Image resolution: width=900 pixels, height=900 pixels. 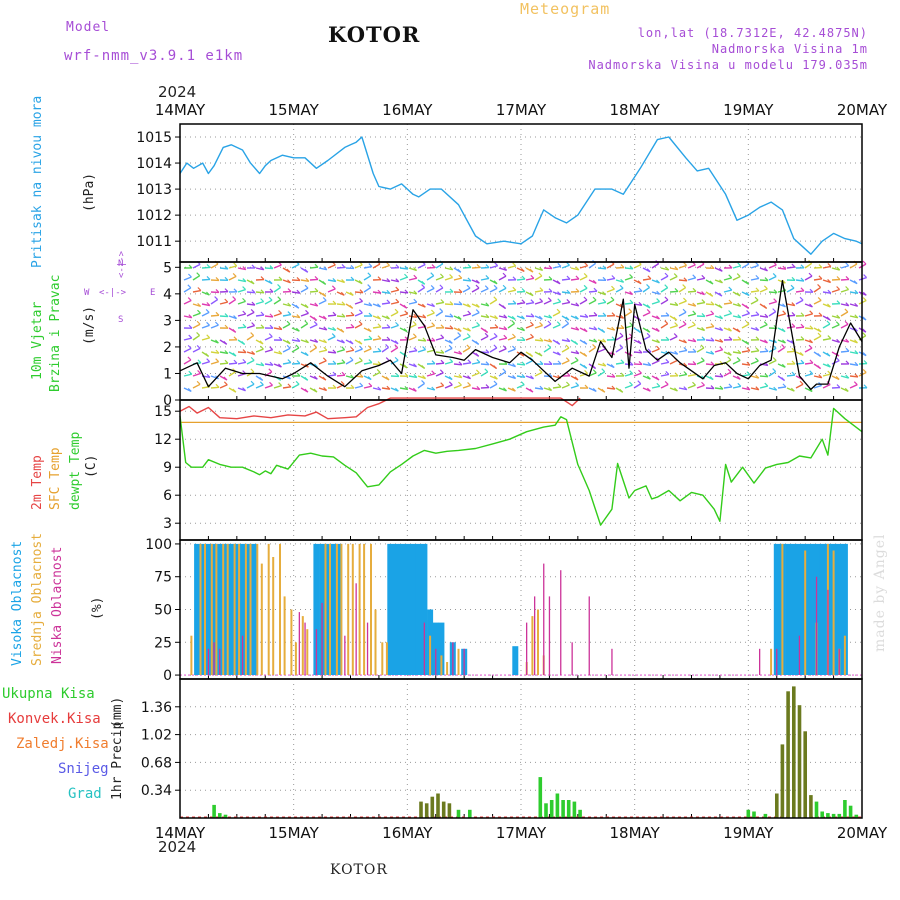 What do you see at coordinates (154, 190) in the screenshot?
I see `y-tick-label: 1013` at bounding box center [154, 190].